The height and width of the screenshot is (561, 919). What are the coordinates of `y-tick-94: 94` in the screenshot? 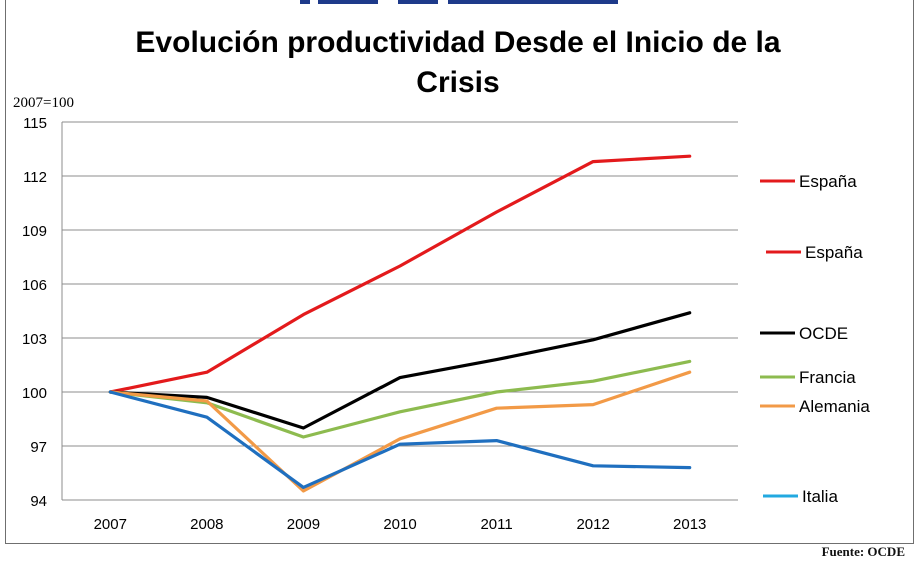 It's located at (38, 501).